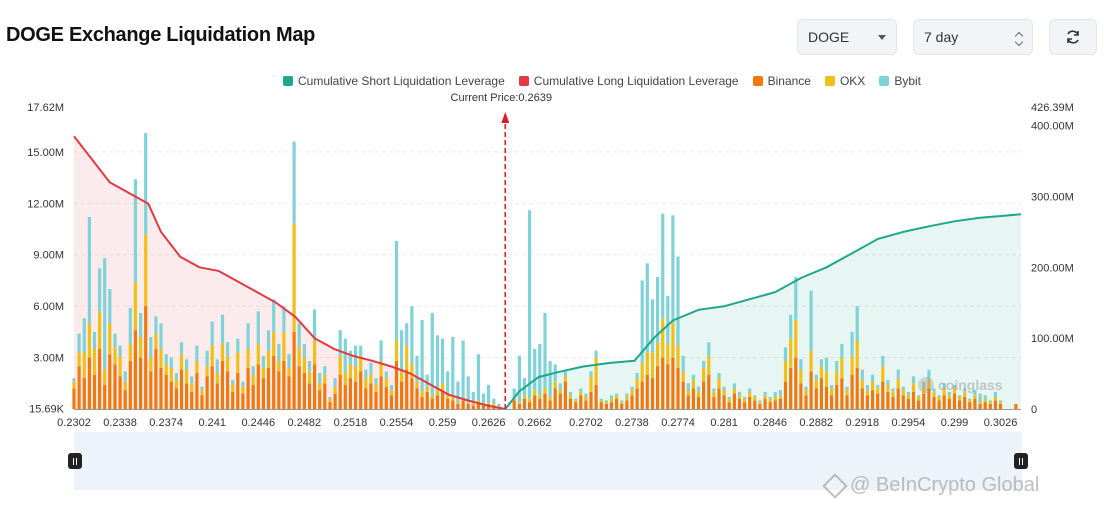 The image size is (1104, 512). Describe the element at coordinates (852, 81) in the screenshot. I see `legend-label: OKX` at that location.